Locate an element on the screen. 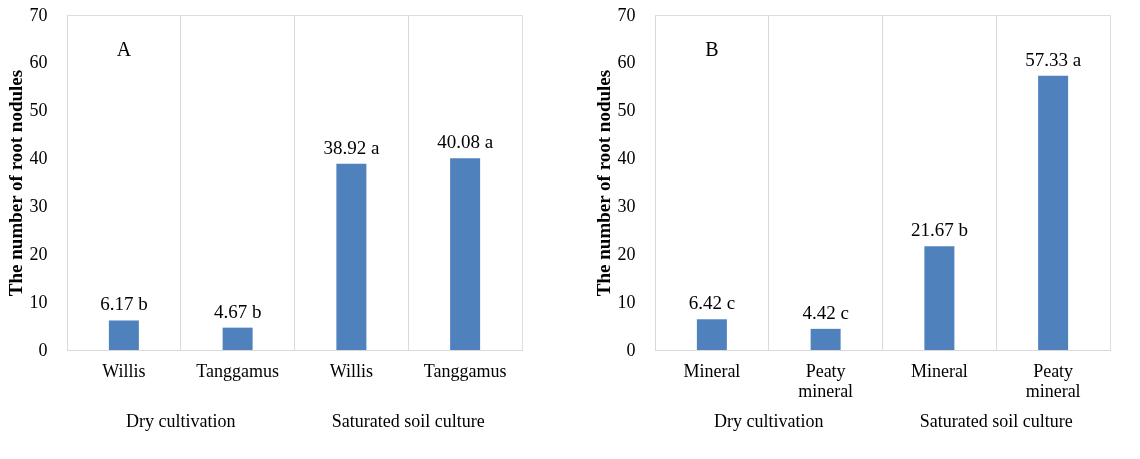 This screenshot has height=459, width=1140. data-label: 40.08 a is located at coordinates (465, 142).